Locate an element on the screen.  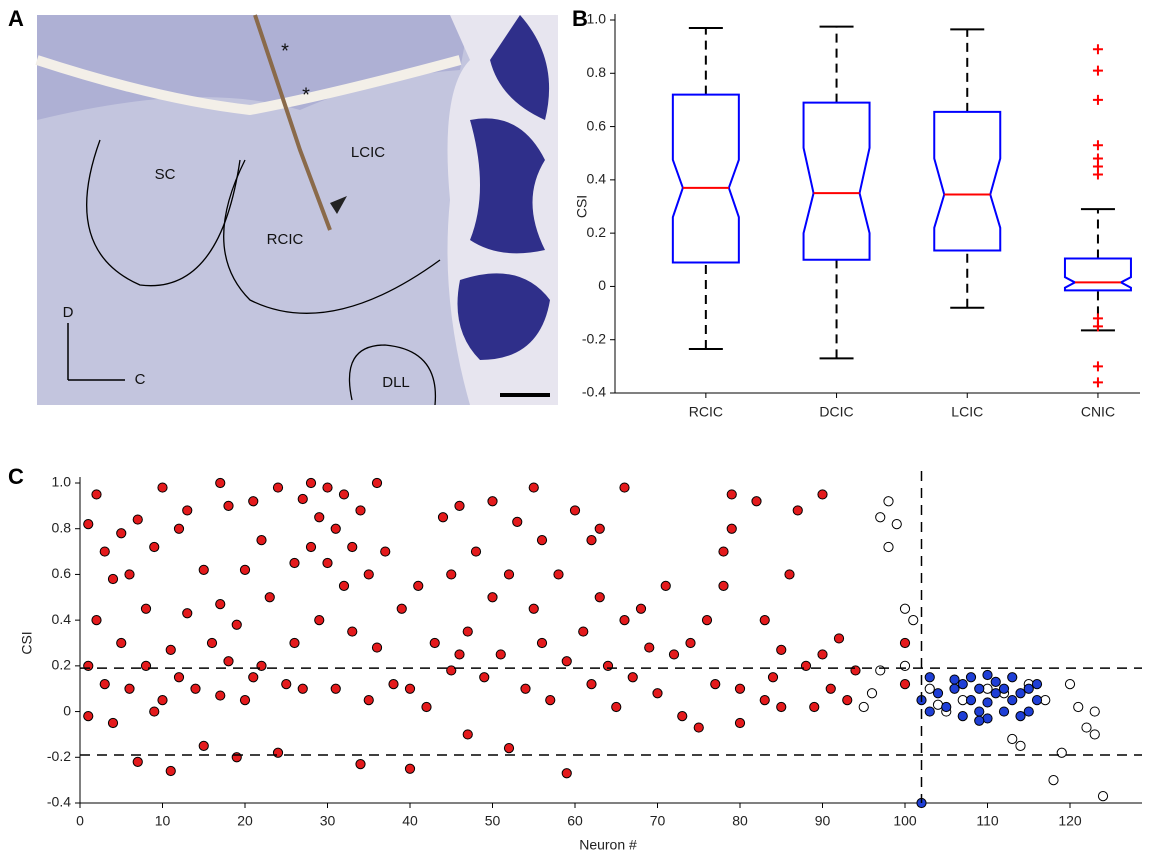
y-axis-title: CSI is located at coordinates (27, 642).